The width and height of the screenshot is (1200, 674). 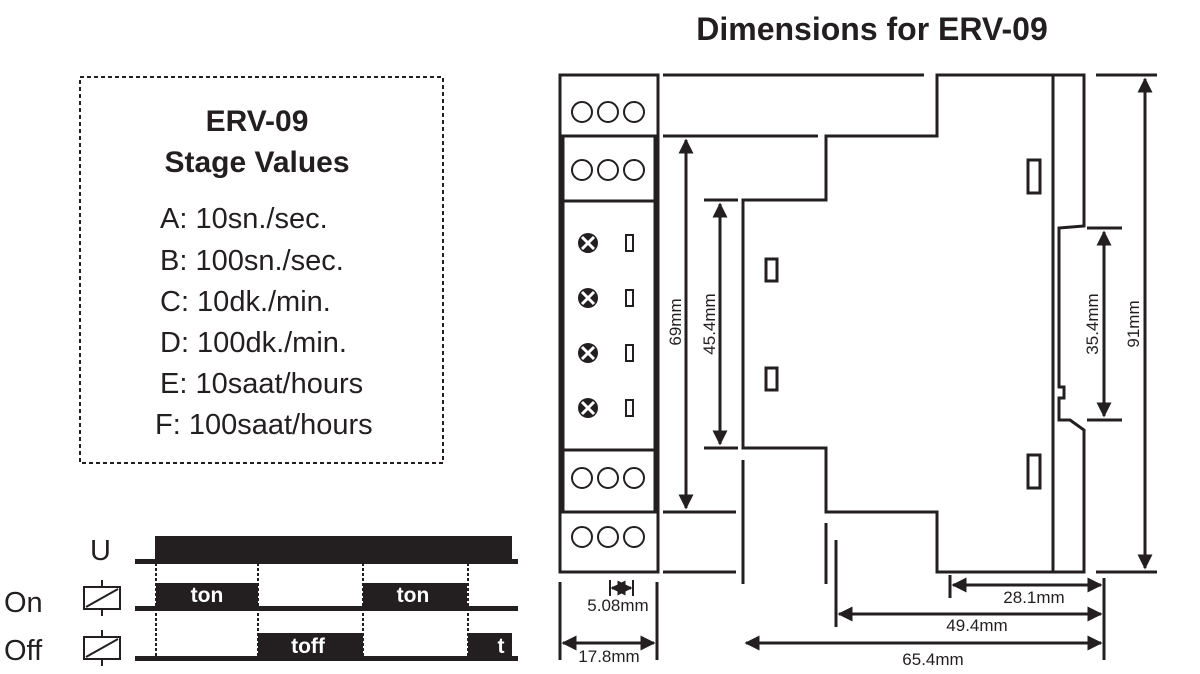 What do you see at coordinates (333, 548) in the screenshot?
I see `u-supply-bar` at bounding box center [333, 548].